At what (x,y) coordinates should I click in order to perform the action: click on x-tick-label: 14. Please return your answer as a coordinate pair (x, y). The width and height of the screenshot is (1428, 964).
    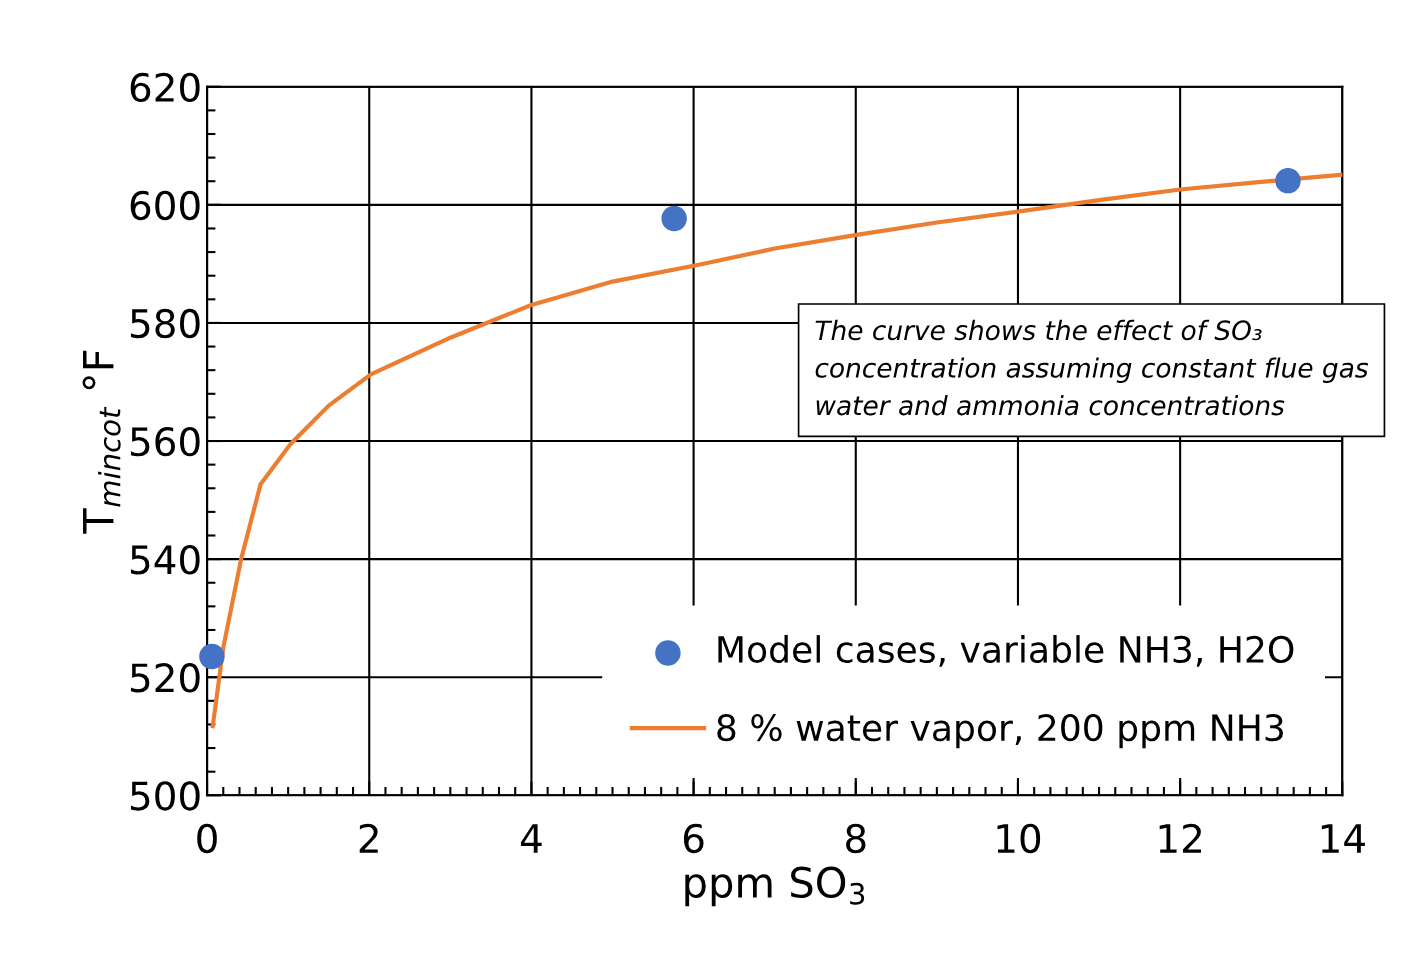
    Looking at the image, I should click on (1343, 838).